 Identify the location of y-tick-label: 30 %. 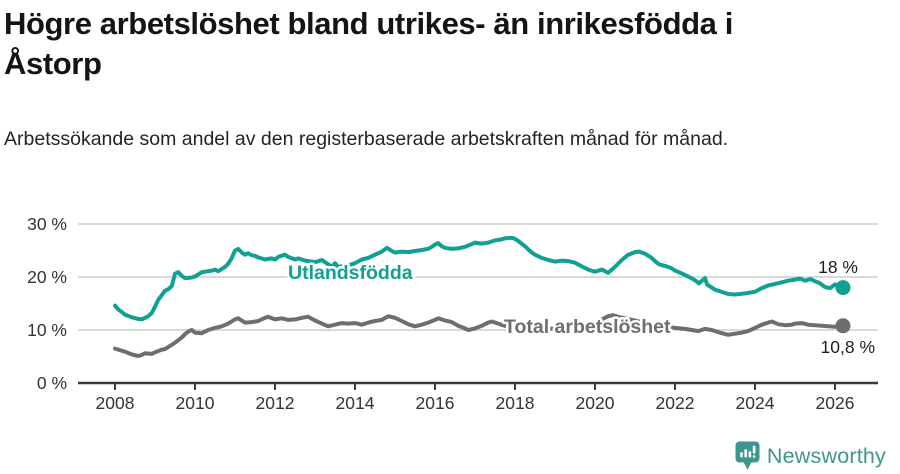
(47, 224).